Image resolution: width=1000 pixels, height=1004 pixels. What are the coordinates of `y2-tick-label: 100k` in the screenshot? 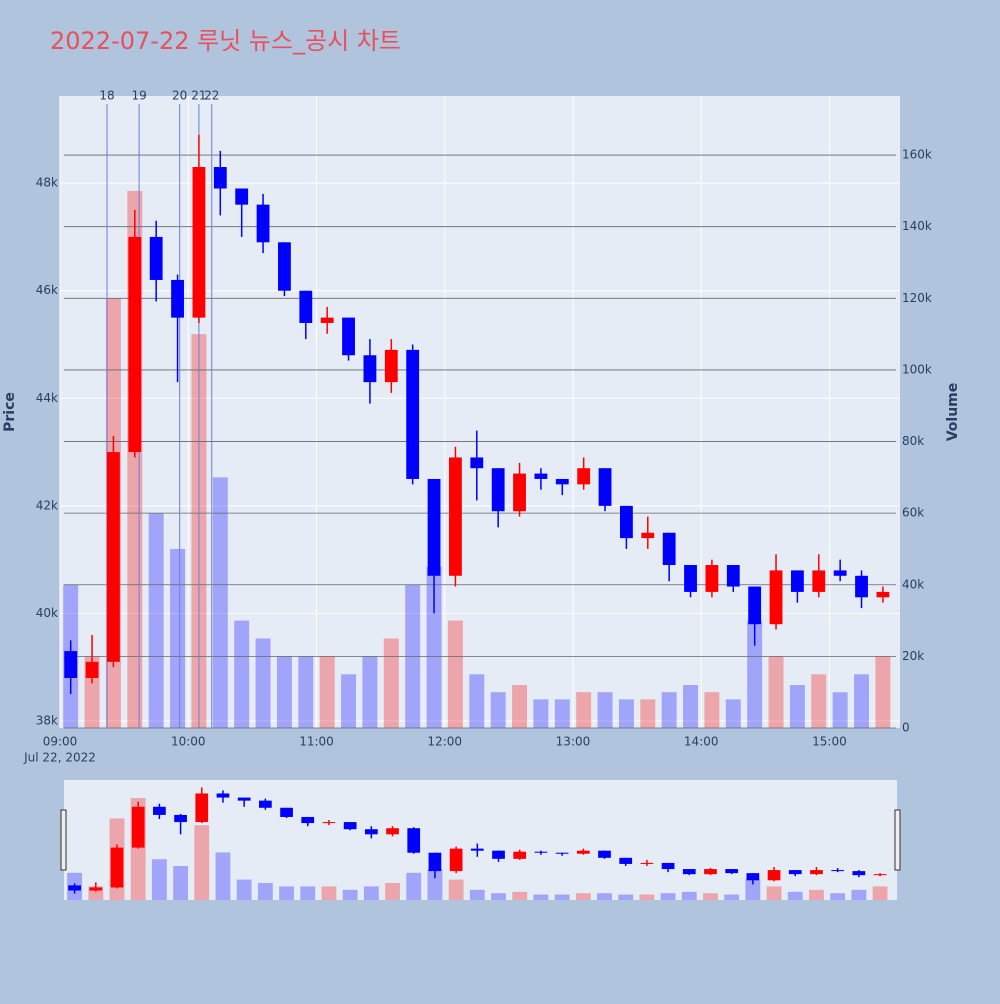 It's located at (917, 369).